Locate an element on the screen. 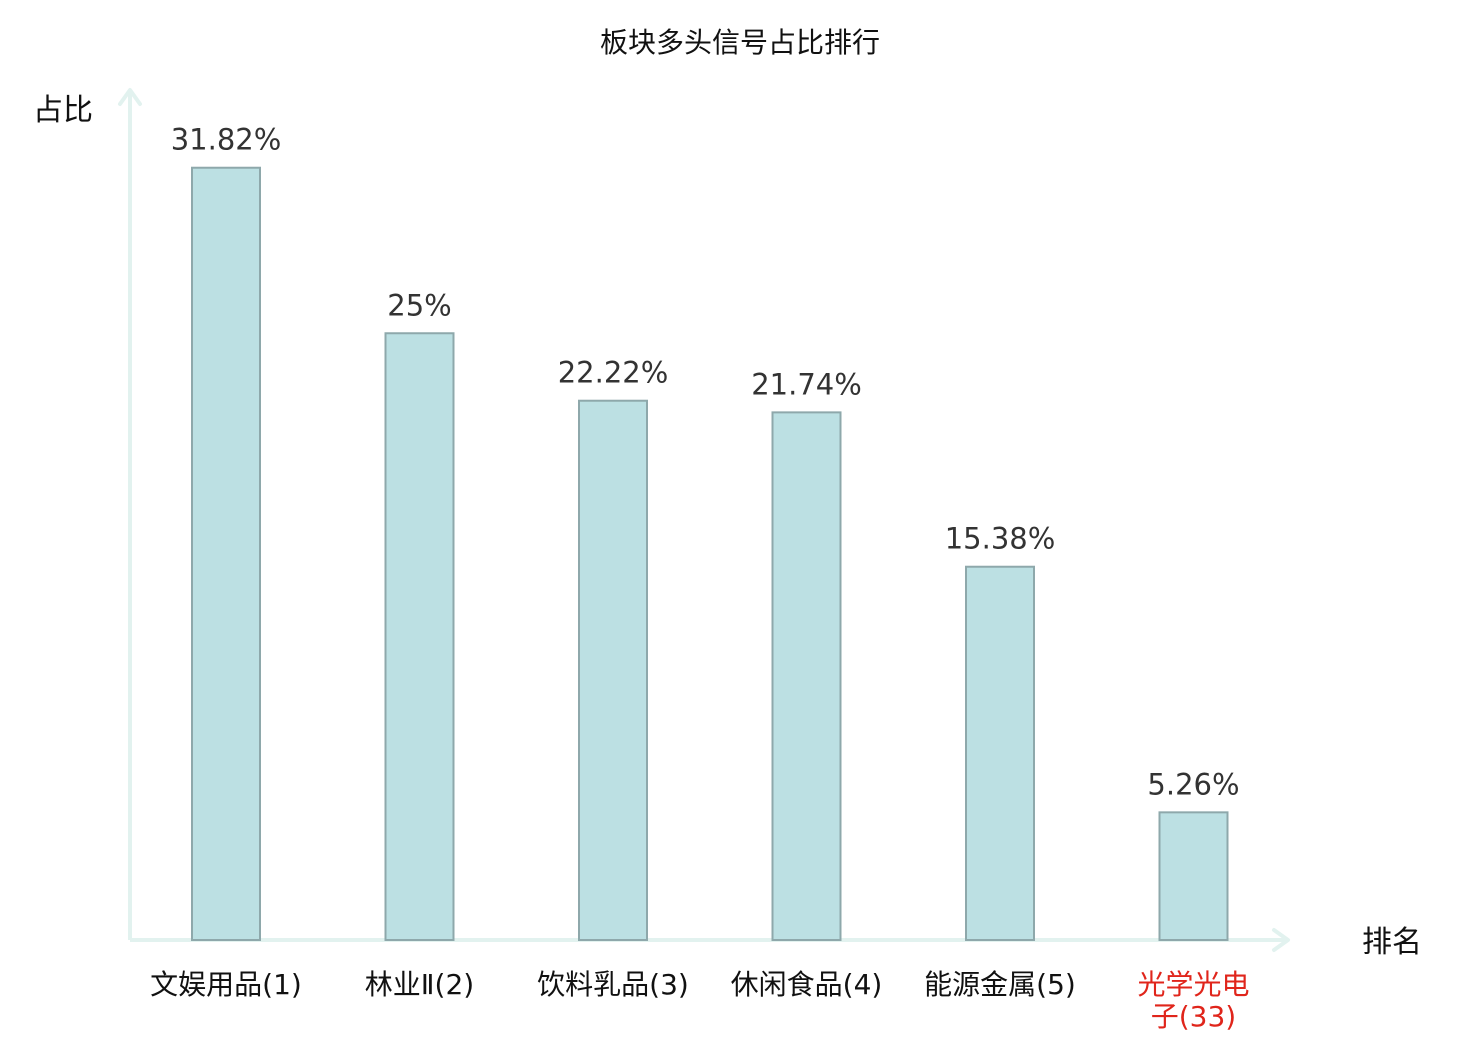 This screenshot has height=1044, width=1480. category-label: 光学光电子(33) is located at coordinates (1193, 1000).